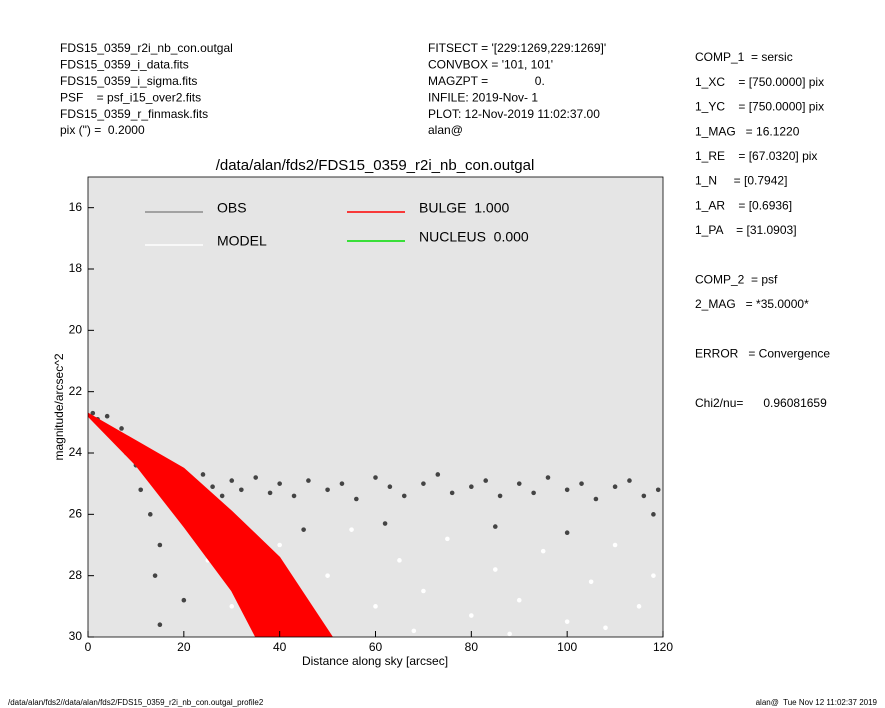 The image size is (885, 708). I want to click on x-tick-label: 120, so click(663, 647).